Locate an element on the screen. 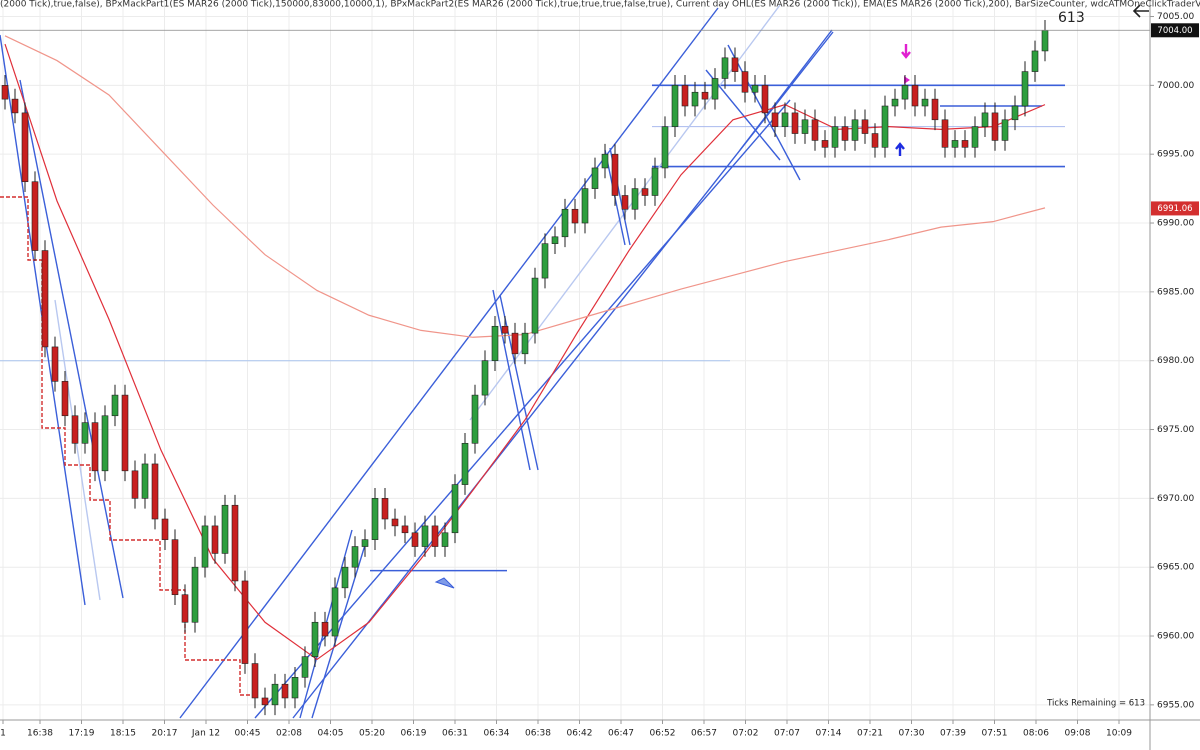  y-tick-label: 6995.00 is located at coordinates (1175, 155).